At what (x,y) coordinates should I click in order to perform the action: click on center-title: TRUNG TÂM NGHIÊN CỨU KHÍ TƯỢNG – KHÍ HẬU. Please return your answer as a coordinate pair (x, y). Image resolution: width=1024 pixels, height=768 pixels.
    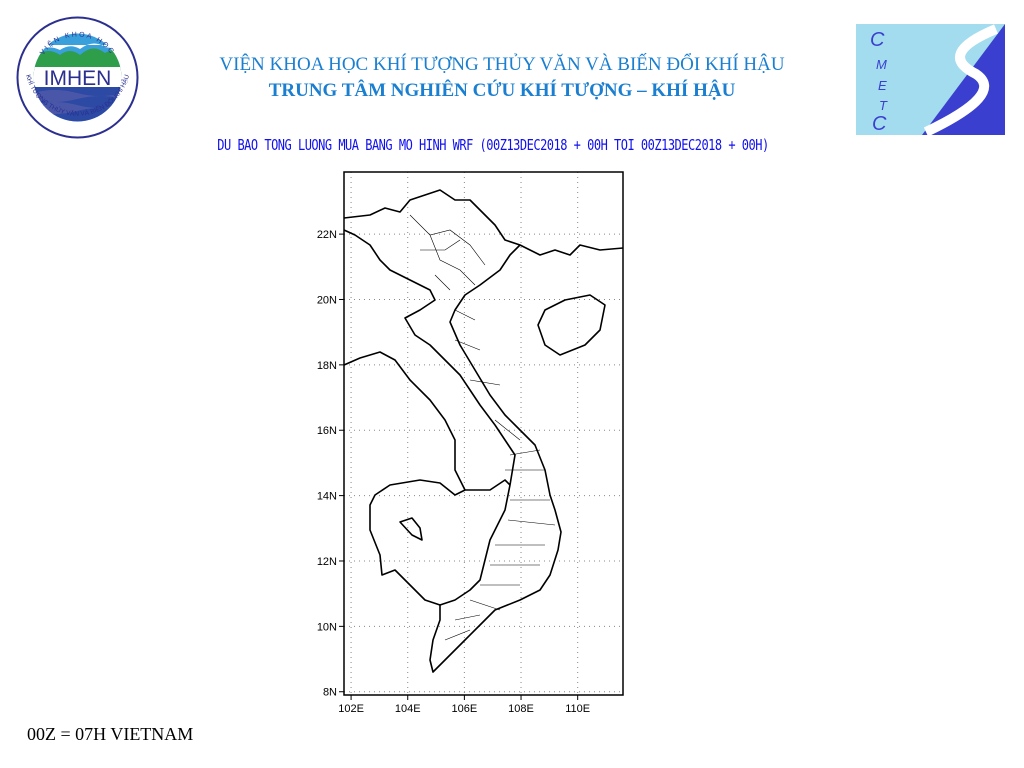
    Looking at the image, I should click on (502, 90).